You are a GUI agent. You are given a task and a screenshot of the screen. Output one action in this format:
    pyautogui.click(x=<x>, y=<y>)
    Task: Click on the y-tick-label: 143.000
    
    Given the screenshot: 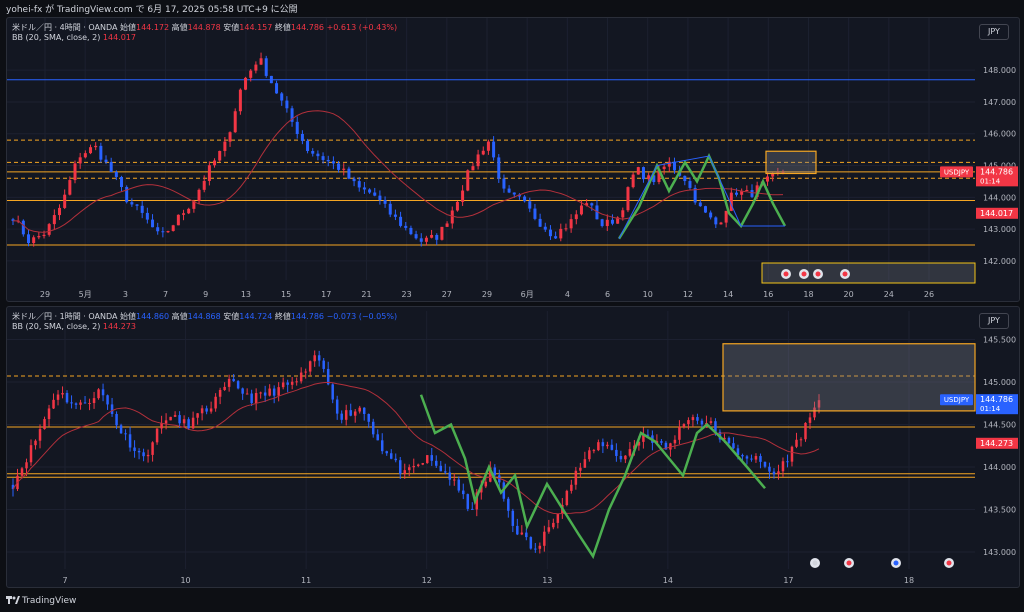 What is the action you would take?
    pyautogui.click(x=999, y=552)
    